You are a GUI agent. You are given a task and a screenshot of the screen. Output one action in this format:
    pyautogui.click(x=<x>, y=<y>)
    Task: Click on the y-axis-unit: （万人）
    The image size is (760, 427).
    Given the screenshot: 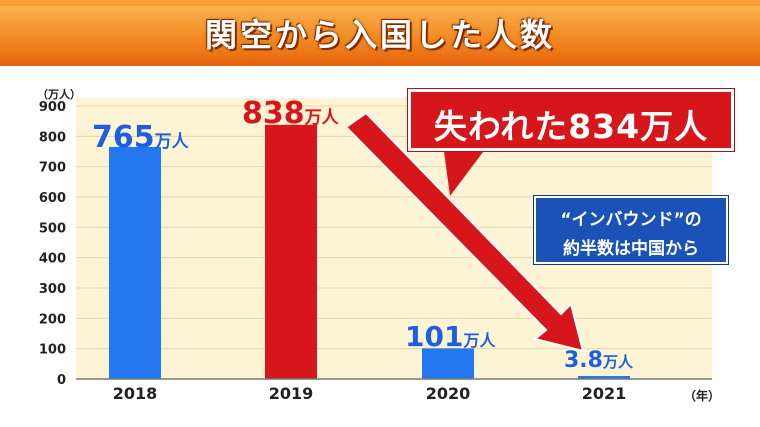 What is the action you would take?
    pyautogui.click(x=59, y=94)
    